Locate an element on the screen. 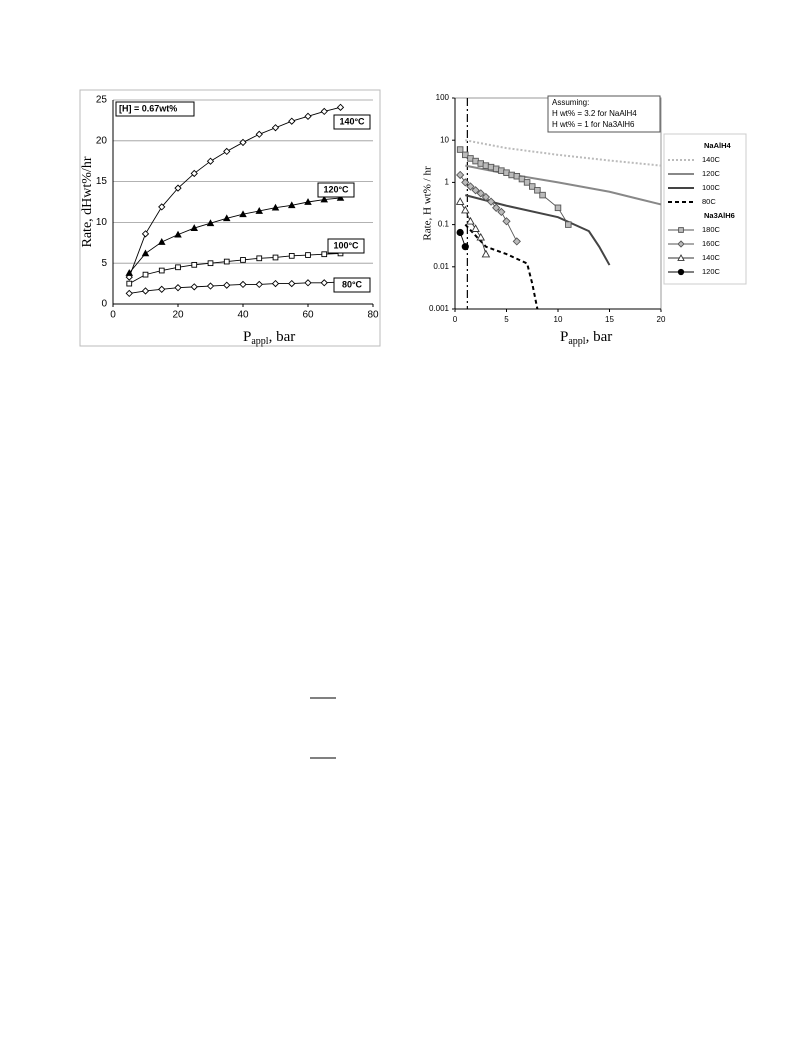 Image resolution: width=793 pixels, height=1057 pixels. y-tick-label: 0.1 is located at coordinates (444, 224).